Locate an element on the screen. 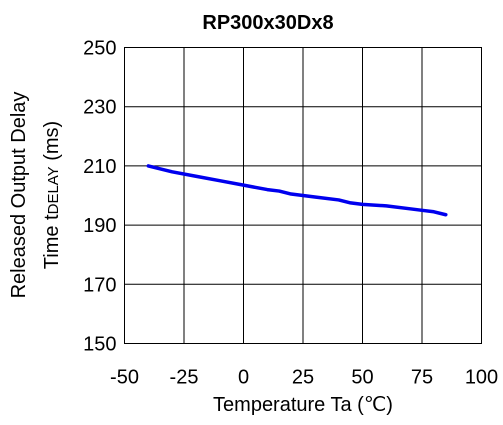  x-tick-label: 75 is located at coordinates (422, 378).